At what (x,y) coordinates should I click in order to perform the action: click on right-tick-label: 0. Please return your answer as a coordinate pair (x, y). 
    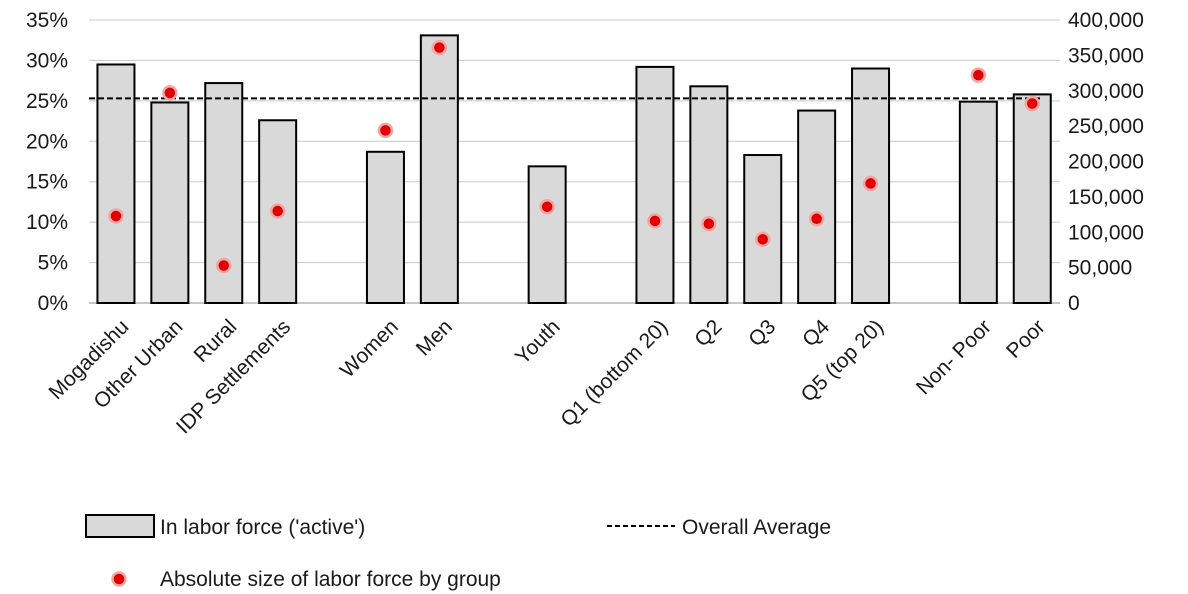
    Looking at the image, I should click on (1074, 303).